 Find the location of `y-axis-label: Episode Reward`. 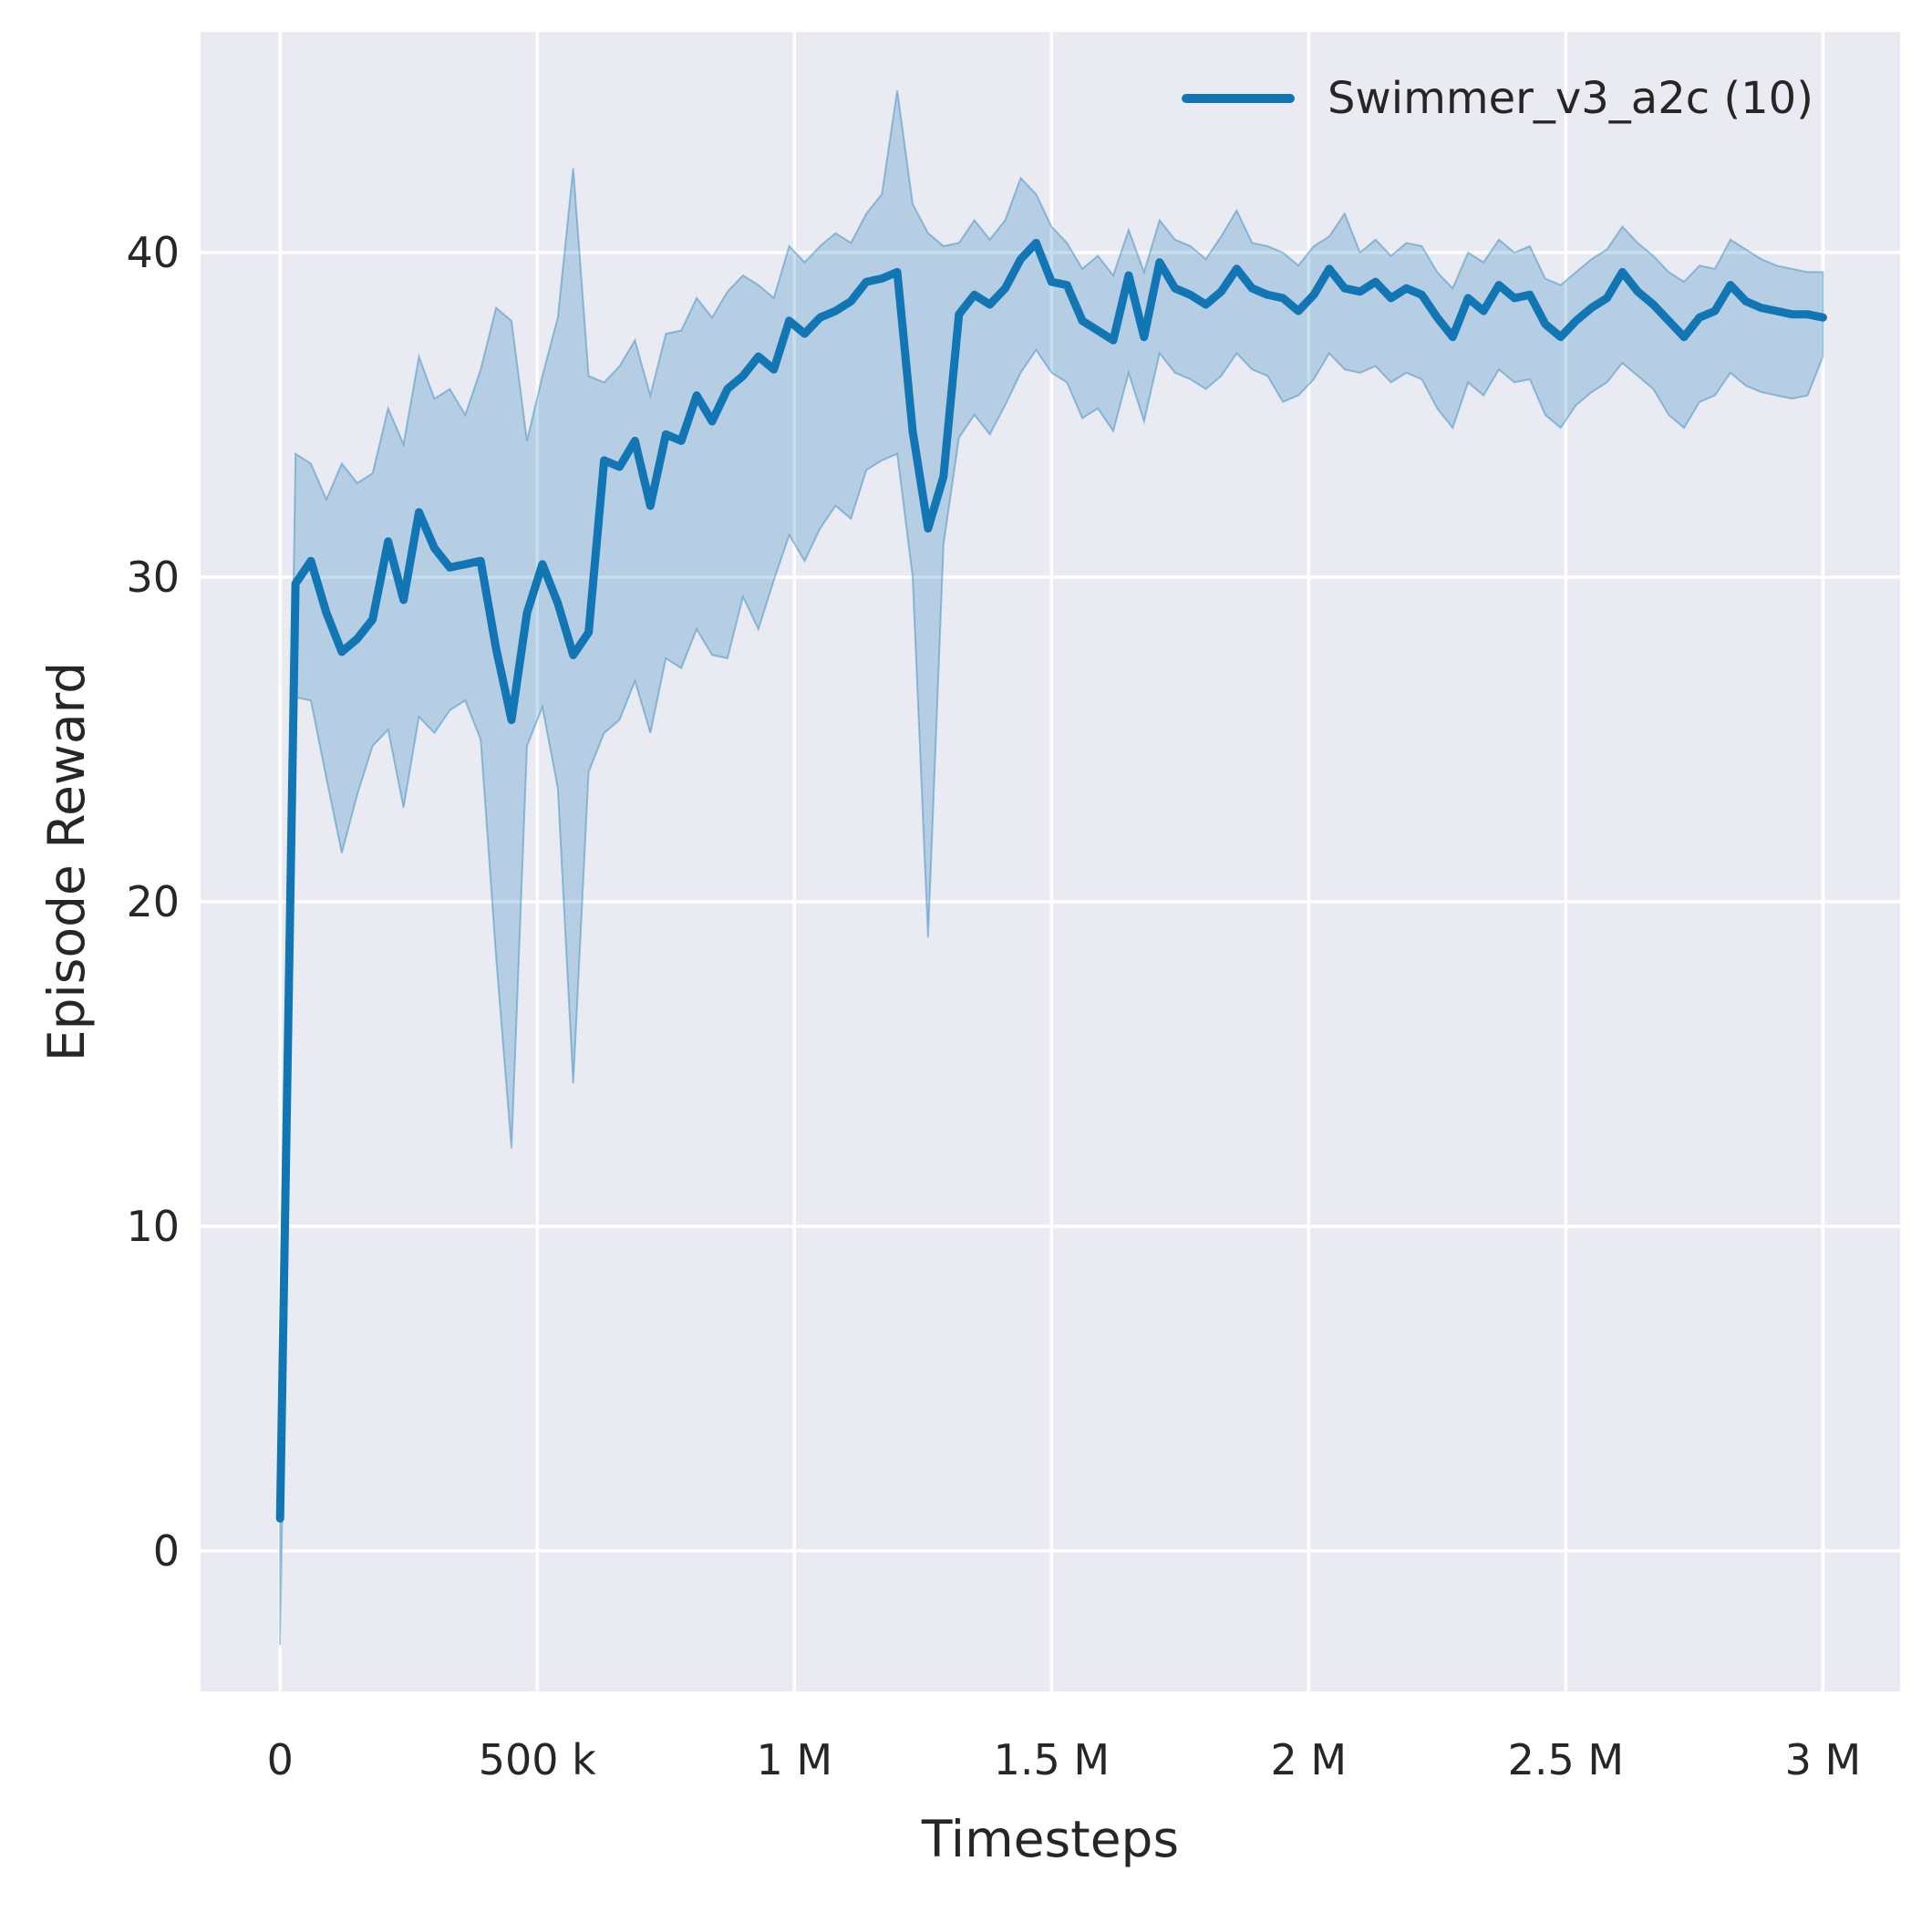

y-axis-label: Episode Reward is located at coordinates (67, 861).